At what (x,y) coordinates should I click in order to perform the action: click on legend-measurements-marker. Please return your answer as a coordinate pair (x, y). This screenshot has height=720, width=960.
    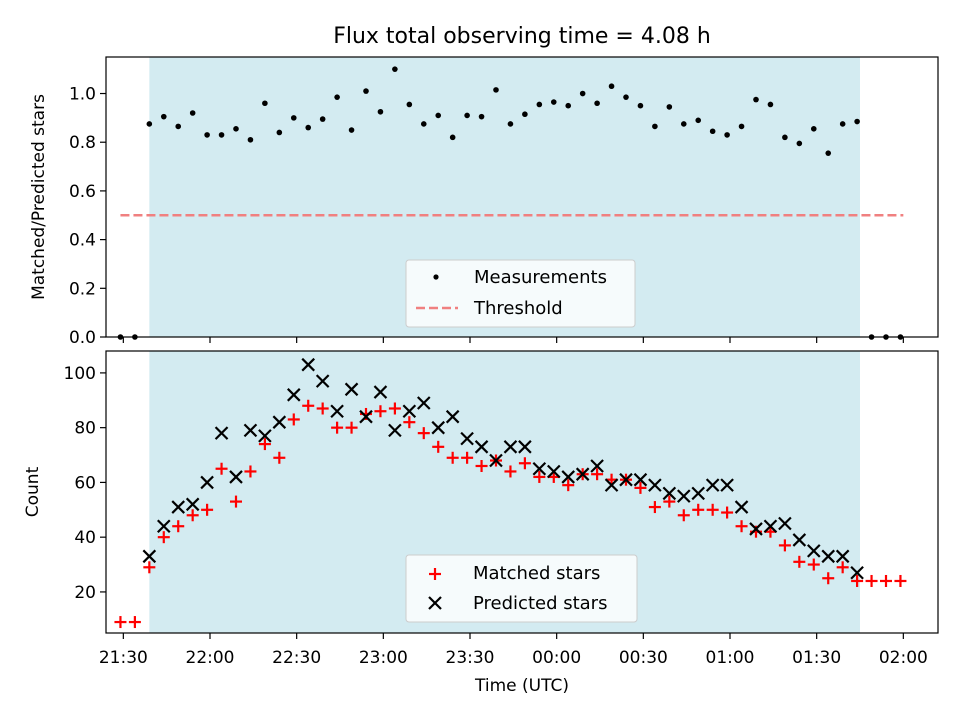
    Looking at the image, I should click on (436, 277).